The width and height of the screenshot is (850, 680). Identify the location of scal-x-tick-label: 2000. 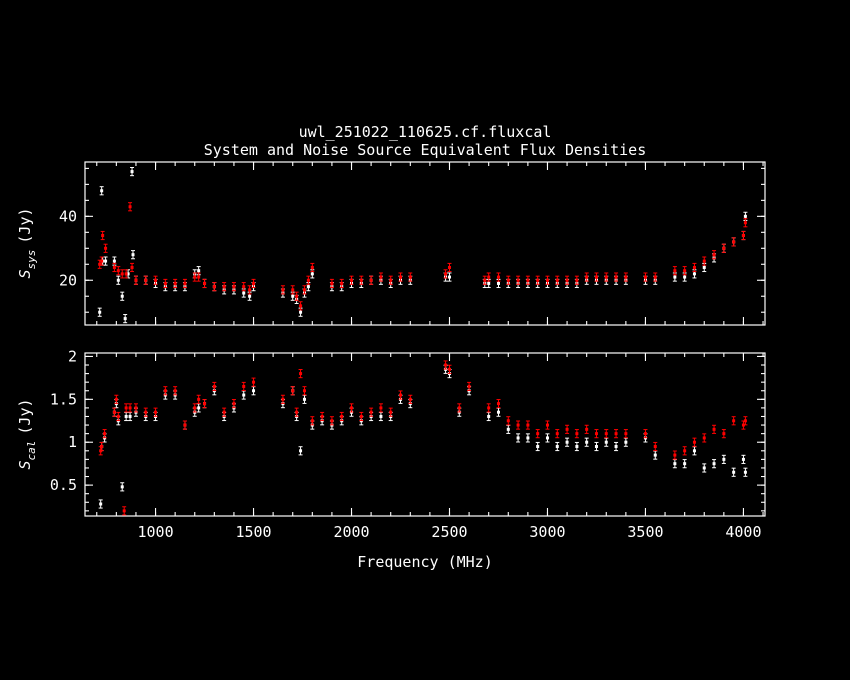
(351, 532).